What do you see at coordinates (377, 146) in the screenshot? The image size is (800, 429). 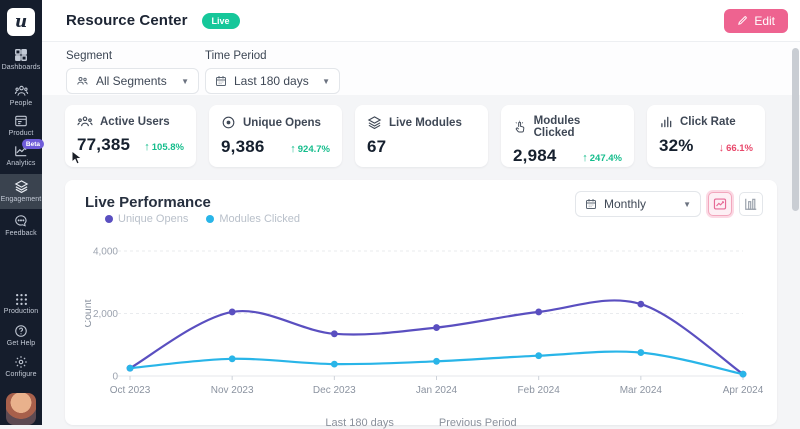 I see `stat-value: 67` at bounding box center [377, 146].